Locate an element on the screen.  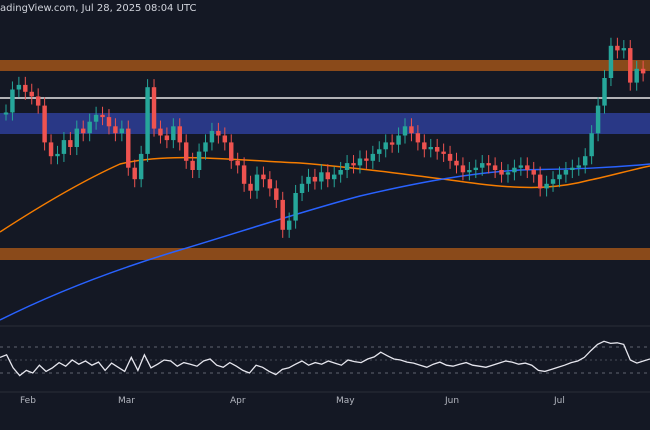
month-label: Jun is located at coordinates (451, 401).